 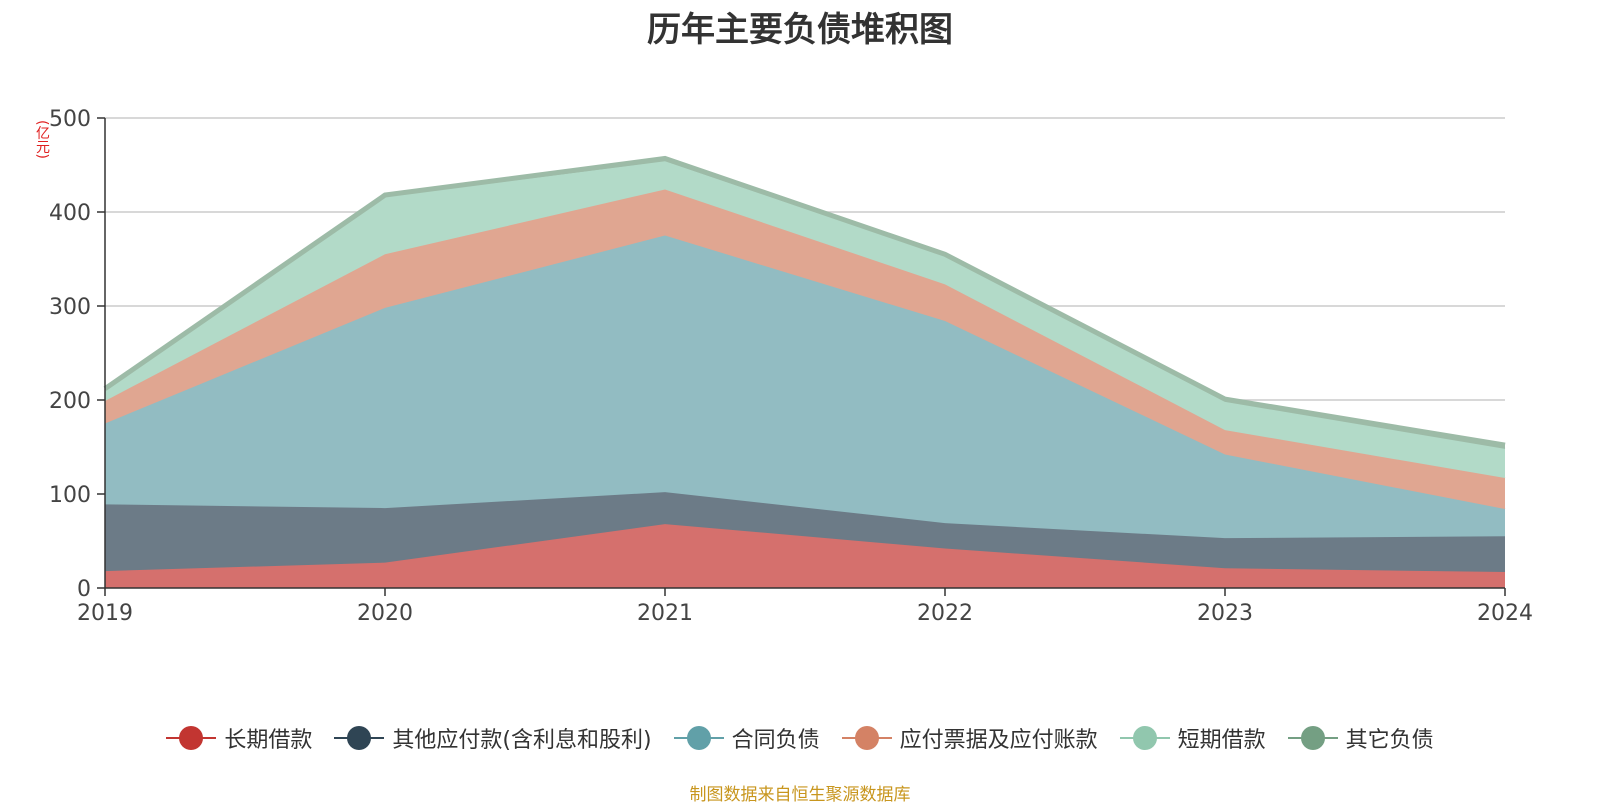 I want to click on legend: 长期借款 其他应付款(含利息和股利) 合同负债 应付票据及应付账款 短期借款 其它负债, so click(x=800, y=738).